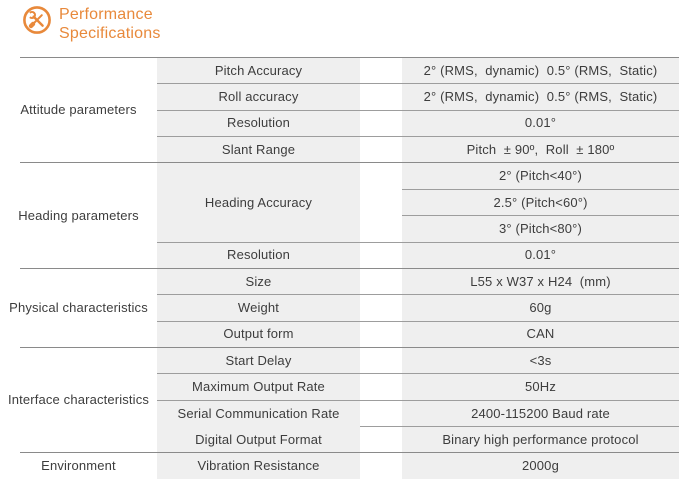 This screenshot has height=479, width=679. I want to click on param-cell: Start Delay, so click(258, 360).